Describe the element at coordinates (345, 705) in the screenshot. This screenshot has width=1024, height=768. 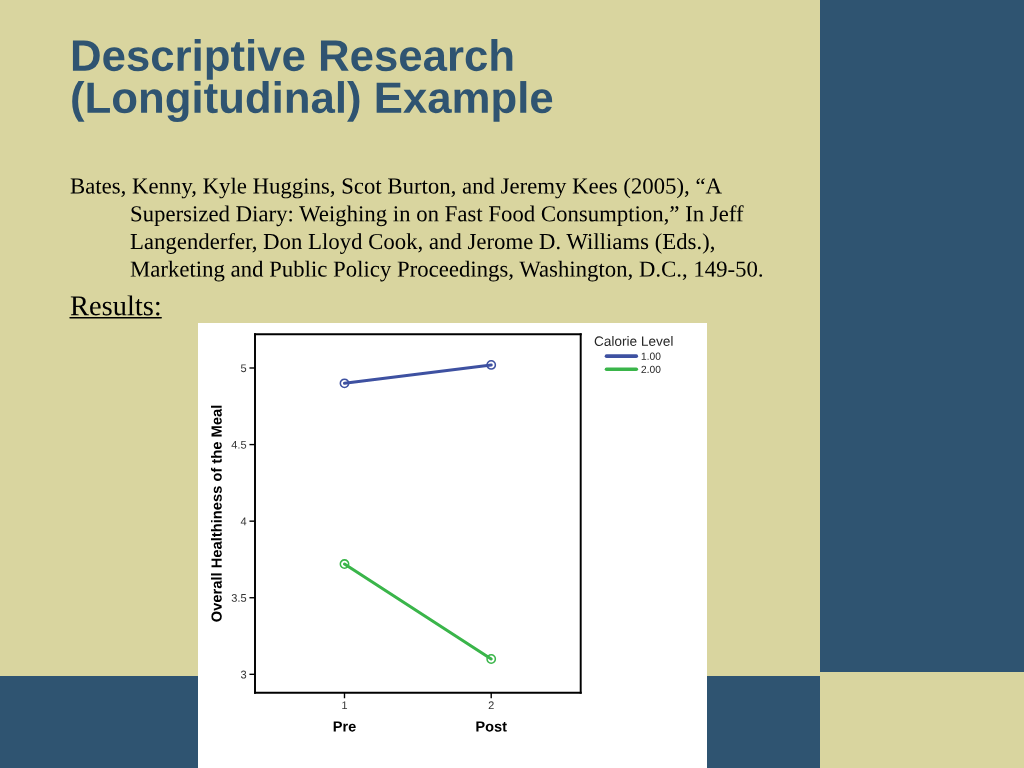
I see `x-tick-label: 1` at that location.